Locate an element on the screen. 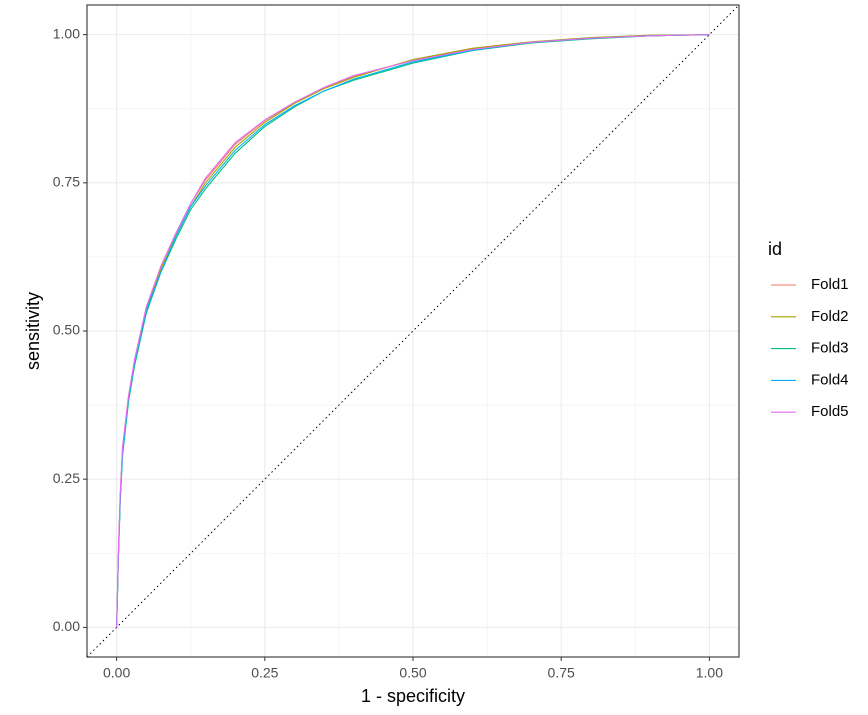 This screenshot has width=868, height=715. legend-label: Fold1 is located at coordinates (830, 284).